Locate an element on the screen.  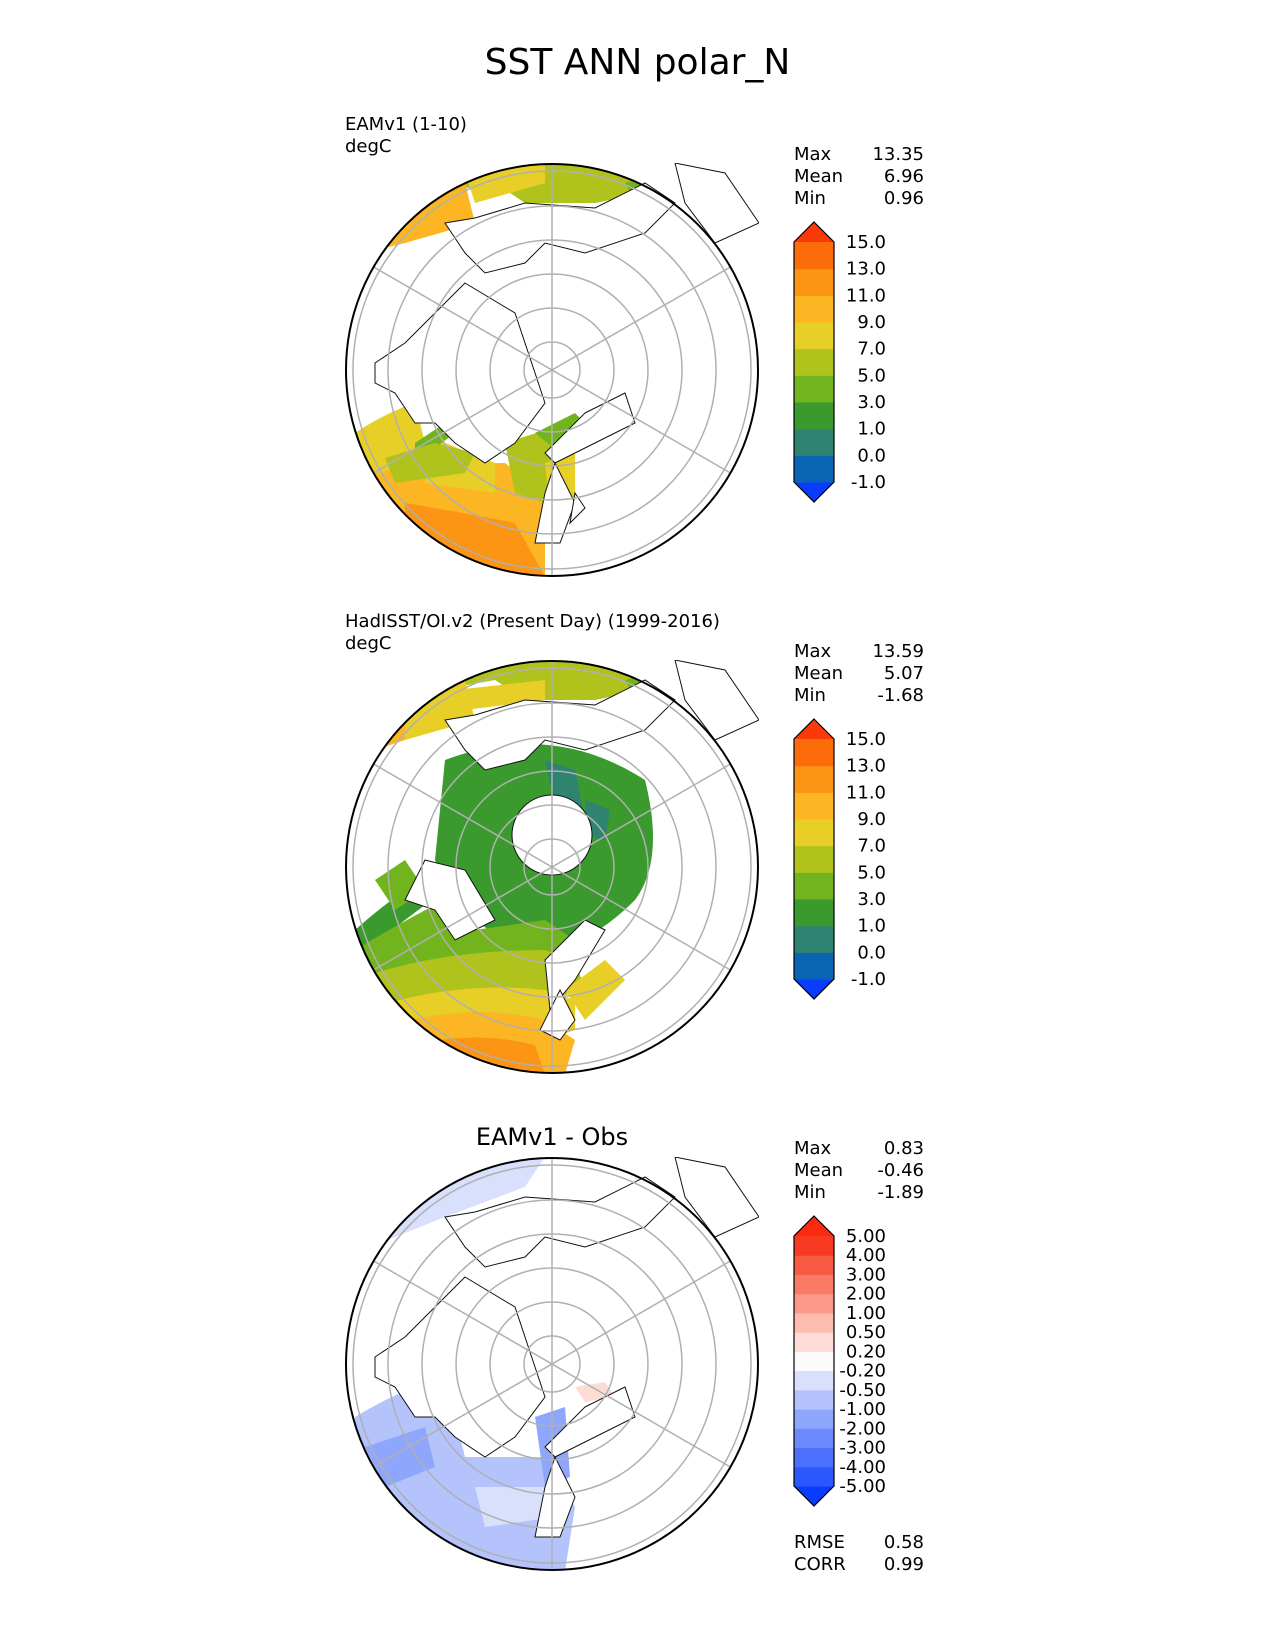
panel1-colorbar-tick-label: 1.0 is located at coordinates (871, 429).